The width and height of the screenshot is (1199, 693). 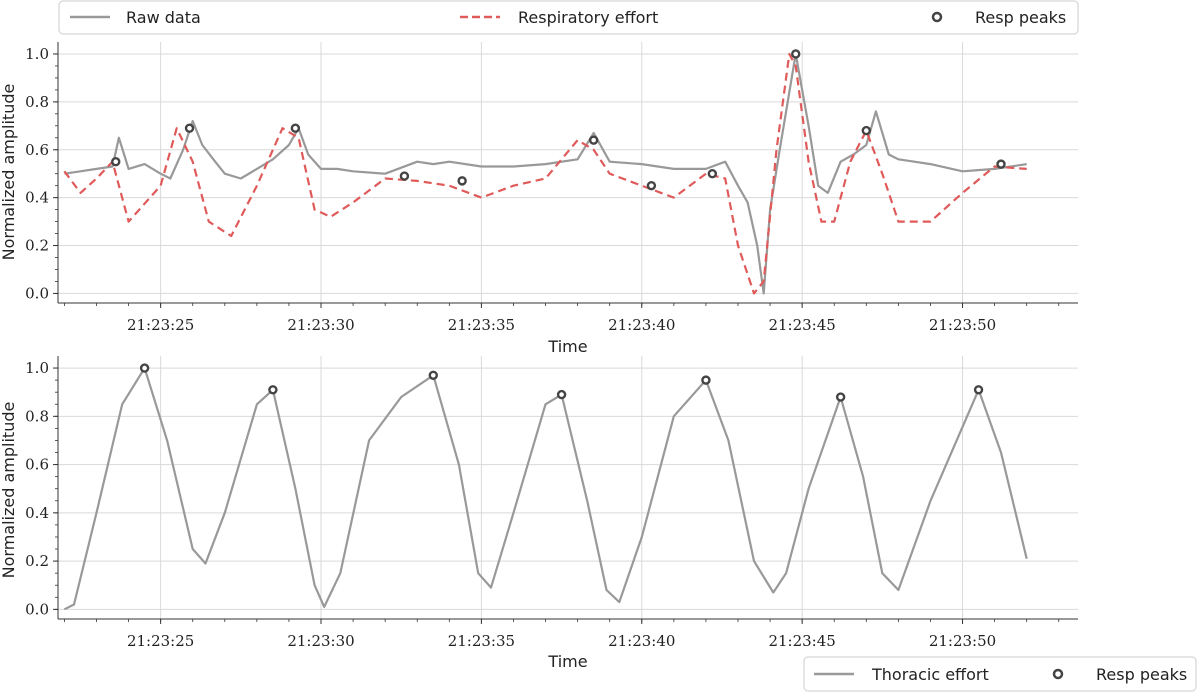 I want to click on top-y-tick-label: 0.4, so click(x=37, y=198).